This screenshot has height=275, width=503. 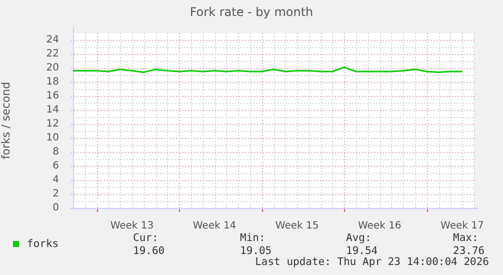 I want to click on text: Last update: Thu Apr 23 14:00:04 2026, so click(x=372, y=262).